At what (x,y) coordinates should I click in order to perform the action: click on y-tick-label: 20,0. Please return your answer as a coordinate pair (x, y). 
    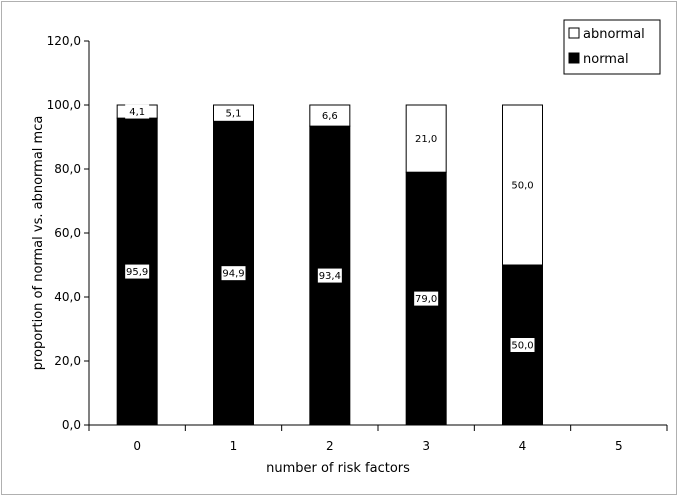
    Looking at the image, I should click on (67, 361).